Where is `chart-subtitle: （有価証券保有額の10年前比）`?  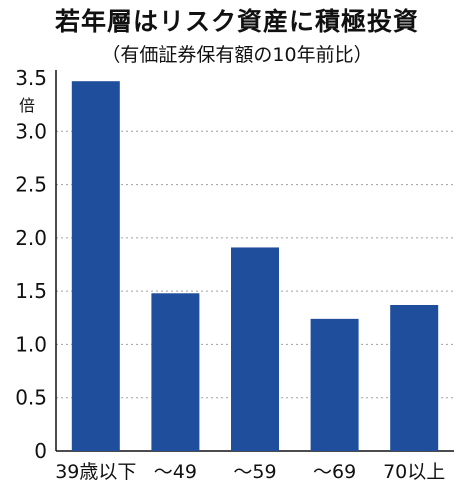 chart-subtitle: （有価証券保有額の10年前比） is located at coordinates (237, 55).